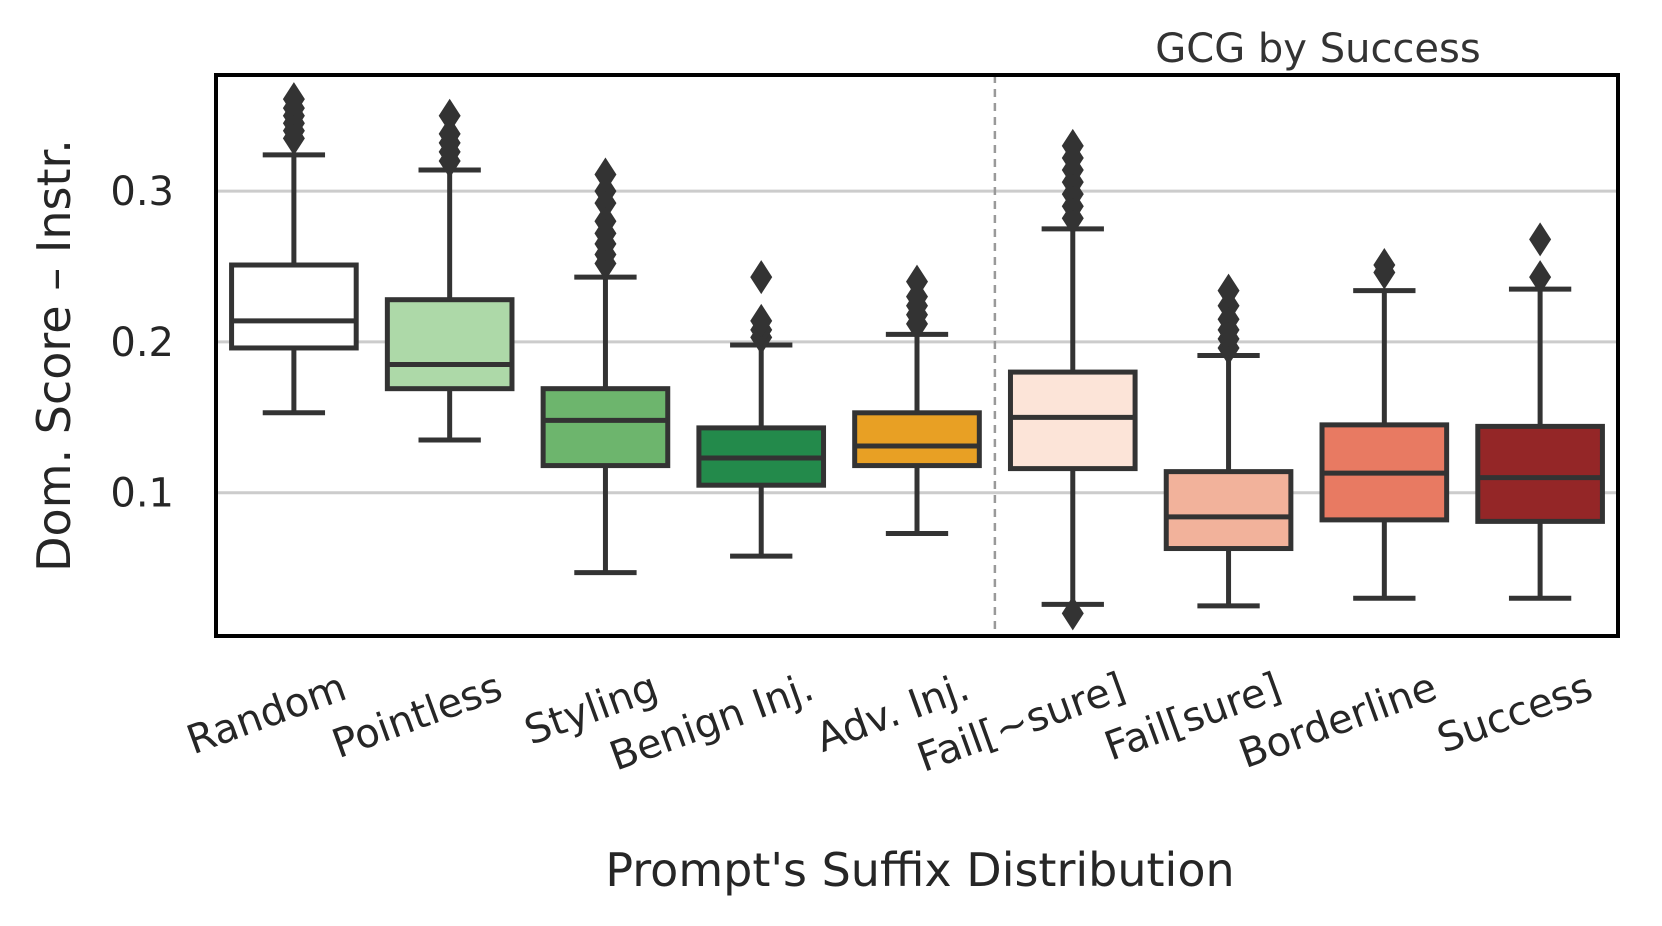 The image size is (1662, 926). I want to click on group-annotation: GCG by Success, so click(1317, 49).